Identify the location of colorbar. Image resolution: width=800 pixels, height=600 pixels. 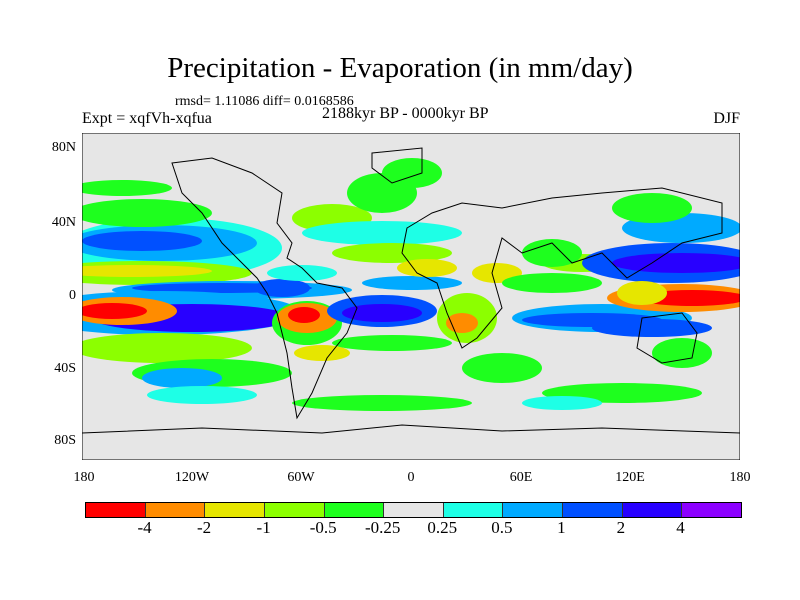
(413, 510).